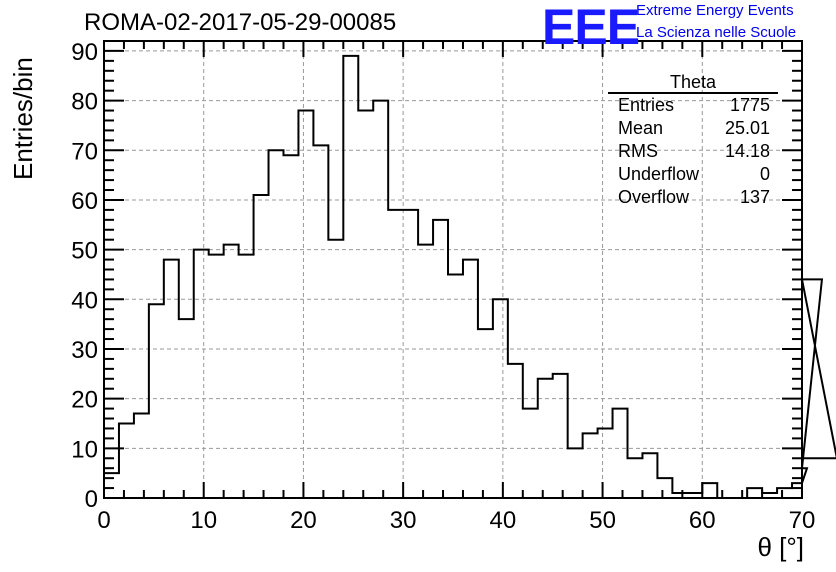 The image size is (836, 572). What do you see at coordinates (715, 10) in the screenshot?
I see `logo-text-line1: Extreme Energy Events` at bounding box center [715, 10].